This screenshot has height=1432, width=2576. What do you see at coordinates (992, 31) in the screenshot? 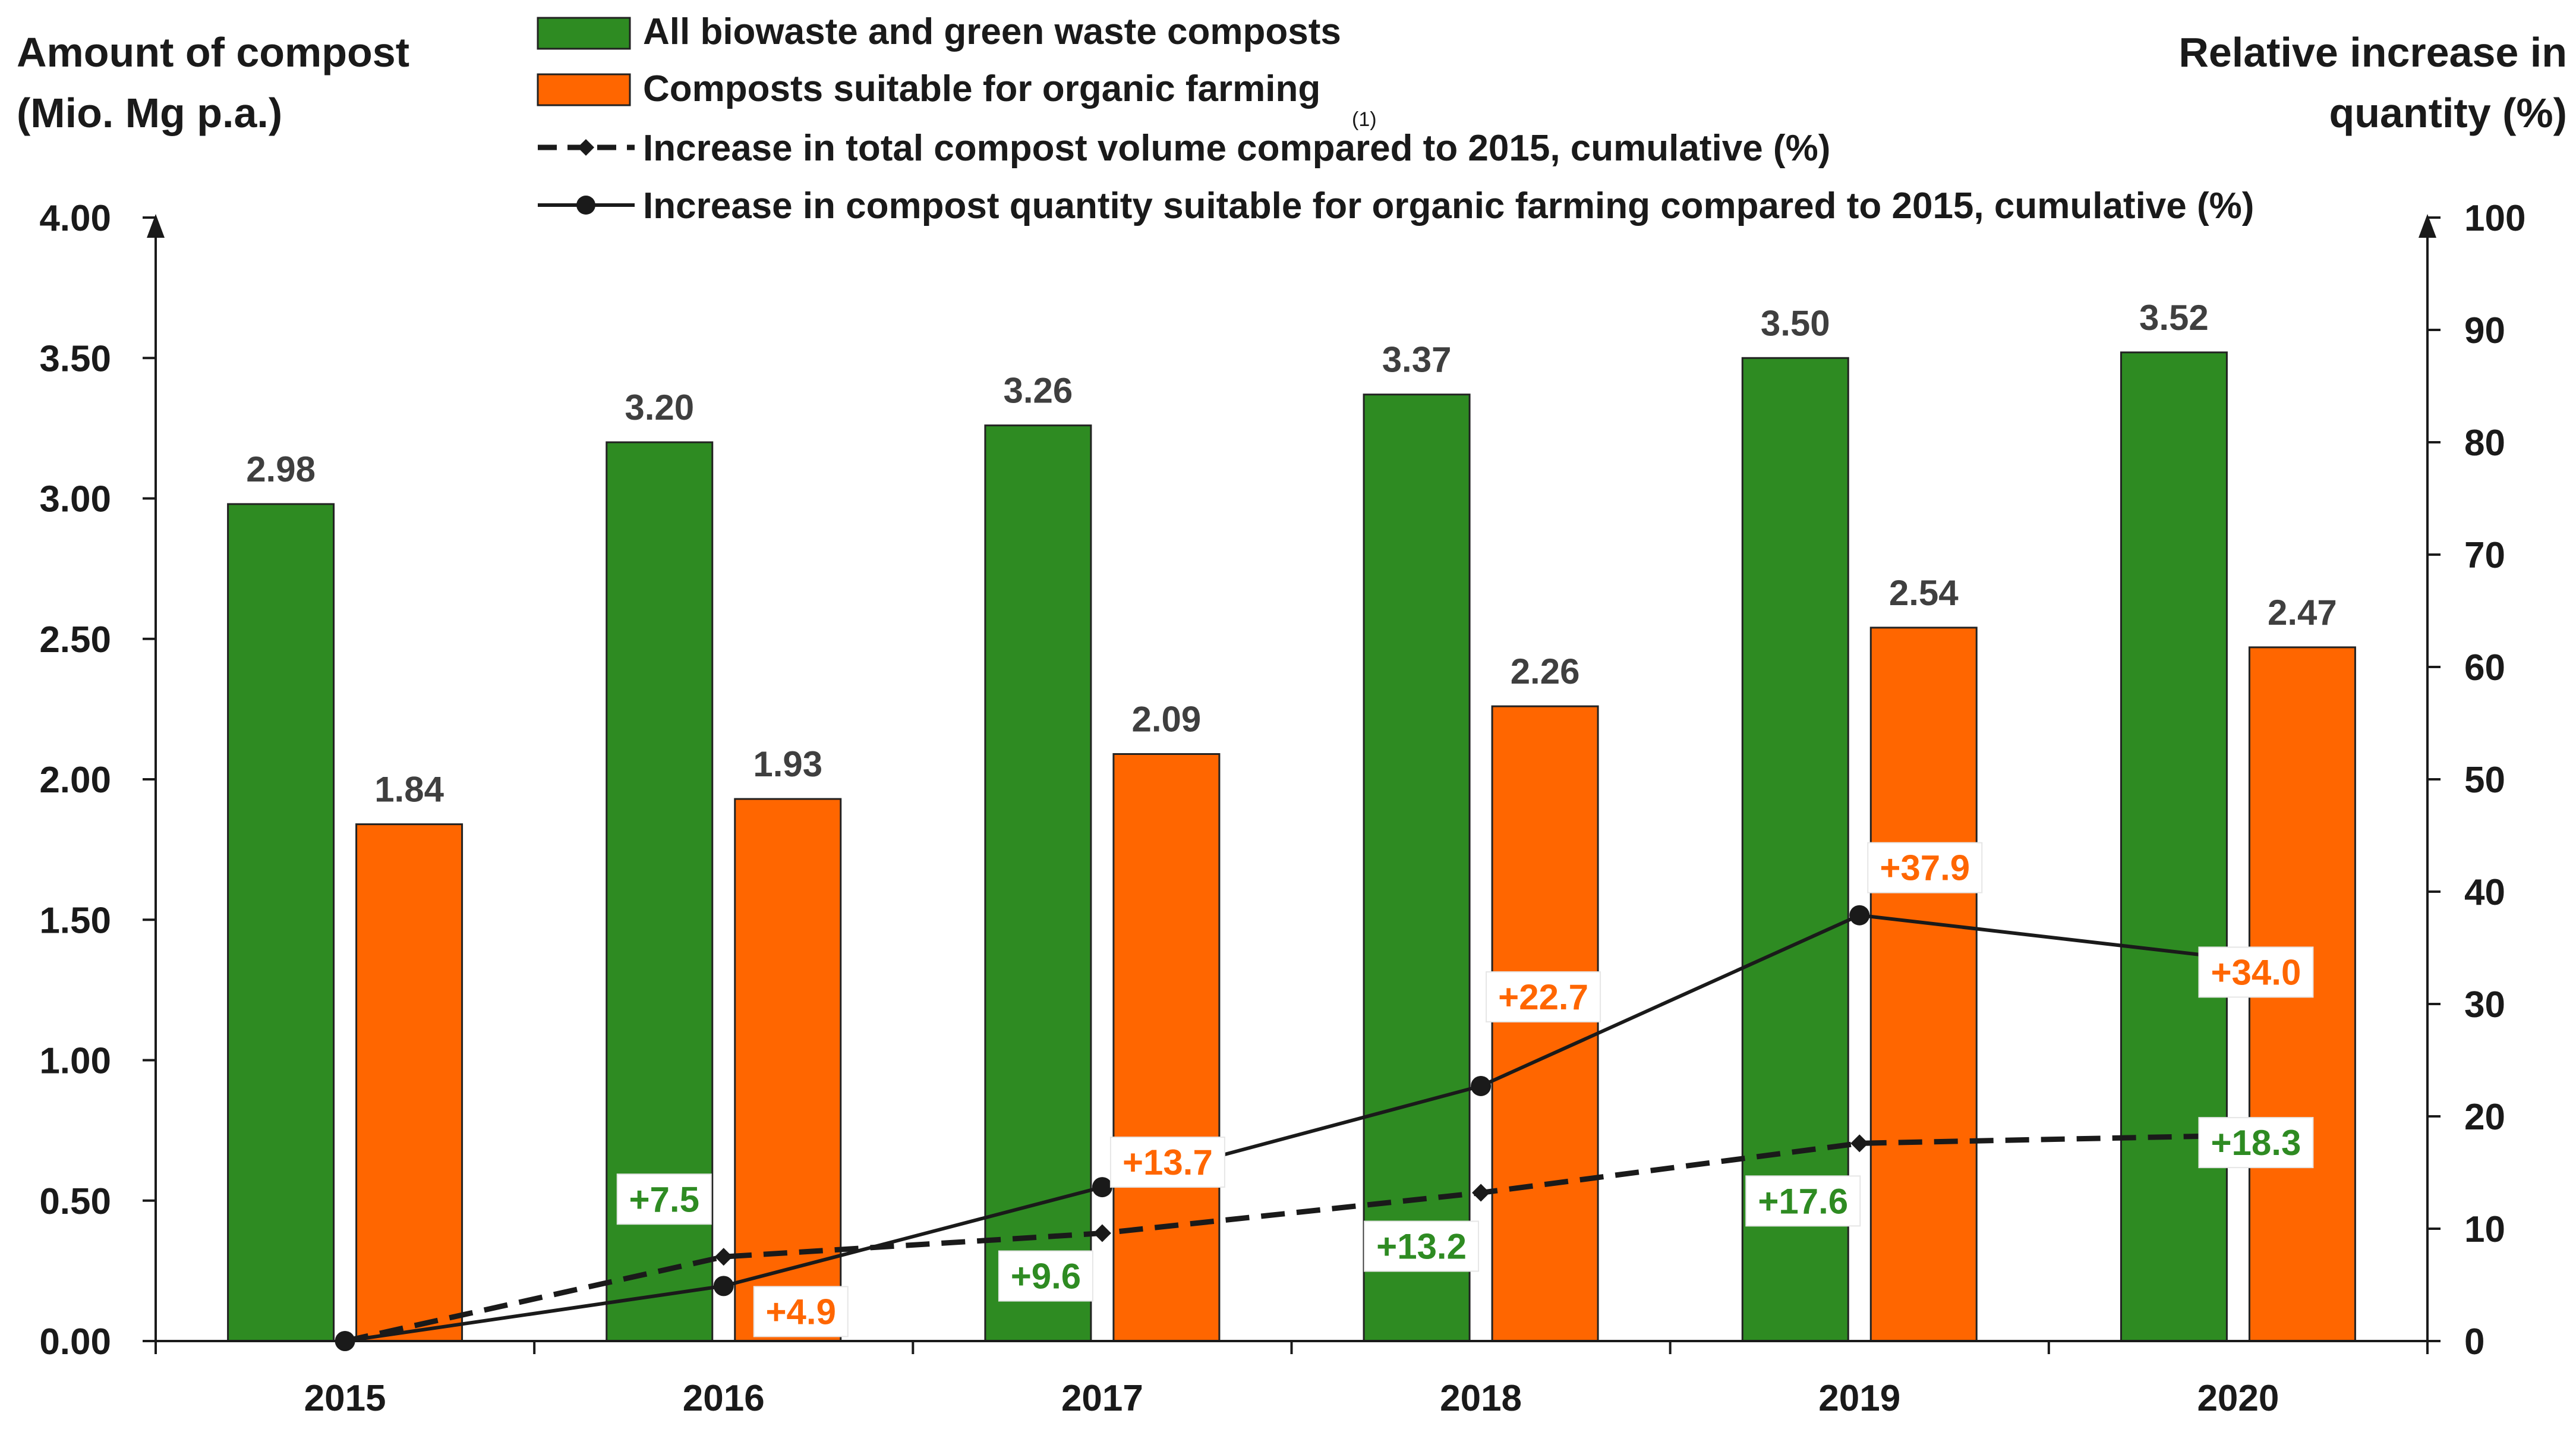
I see `legend-label-all-composts: All biowaste and green waste composts` at bounding box center [992, 31].